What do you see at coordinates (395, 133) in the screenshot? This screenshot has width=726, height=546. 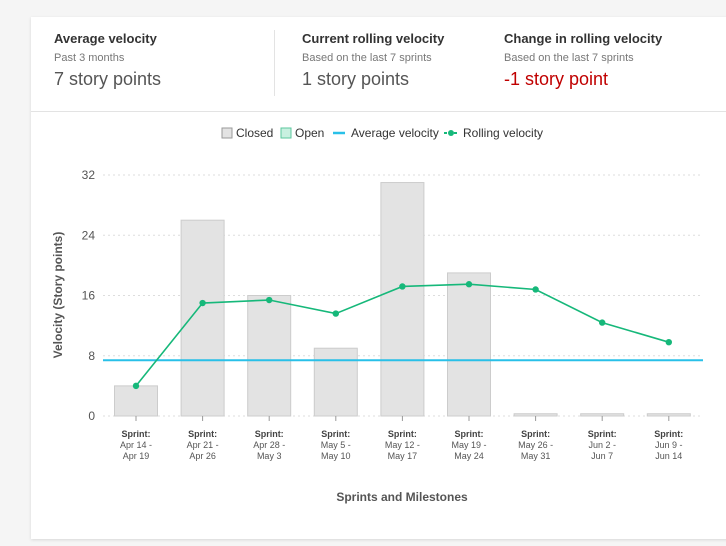 I see `legend-average-label: Average velocity` at bounding box center [395, 133].